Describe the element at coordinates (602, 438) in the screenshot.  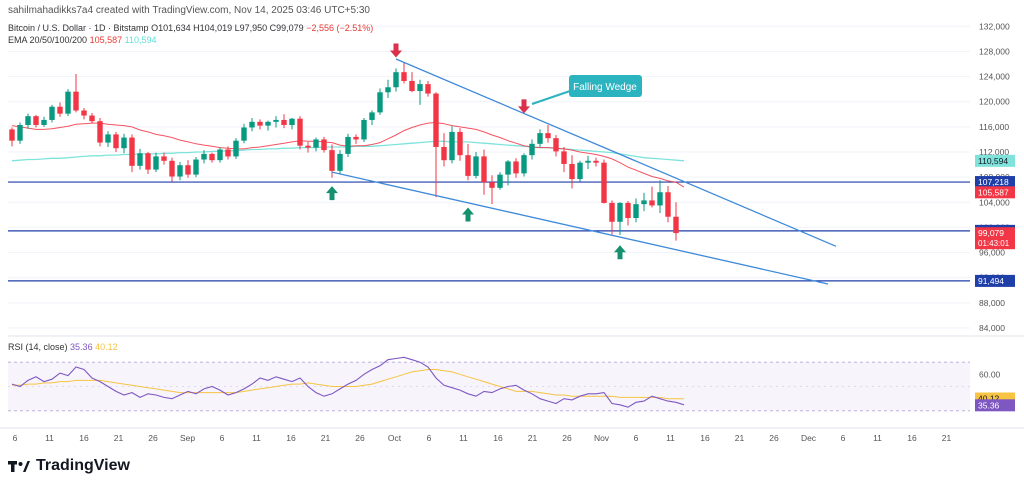
I see `time-tick-label: Nov` at that location.